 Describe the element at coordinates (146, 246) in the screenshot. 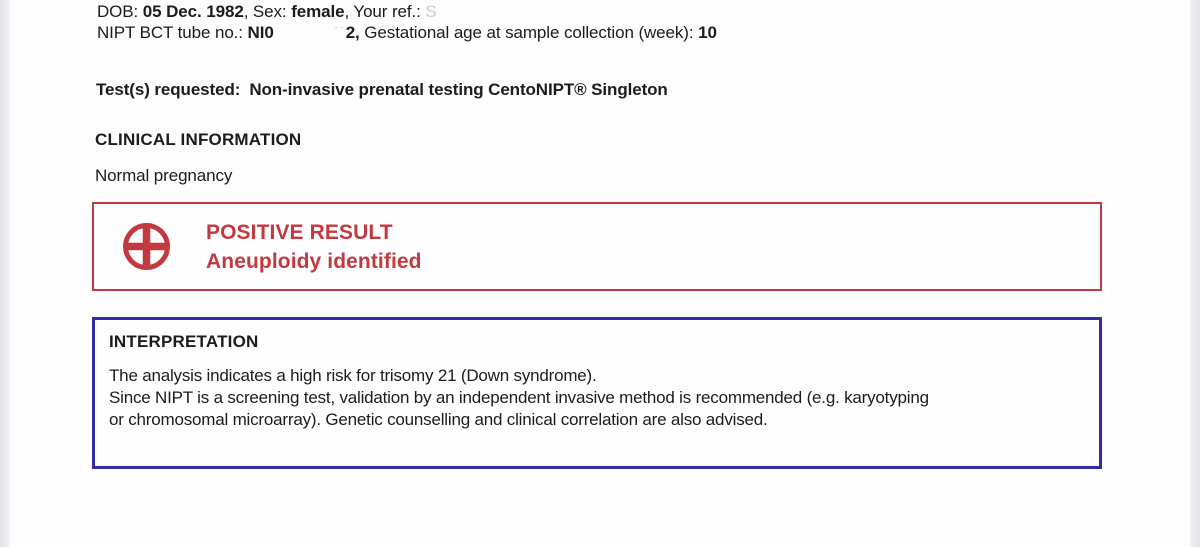

I see `circle-plus-icon` at that location.